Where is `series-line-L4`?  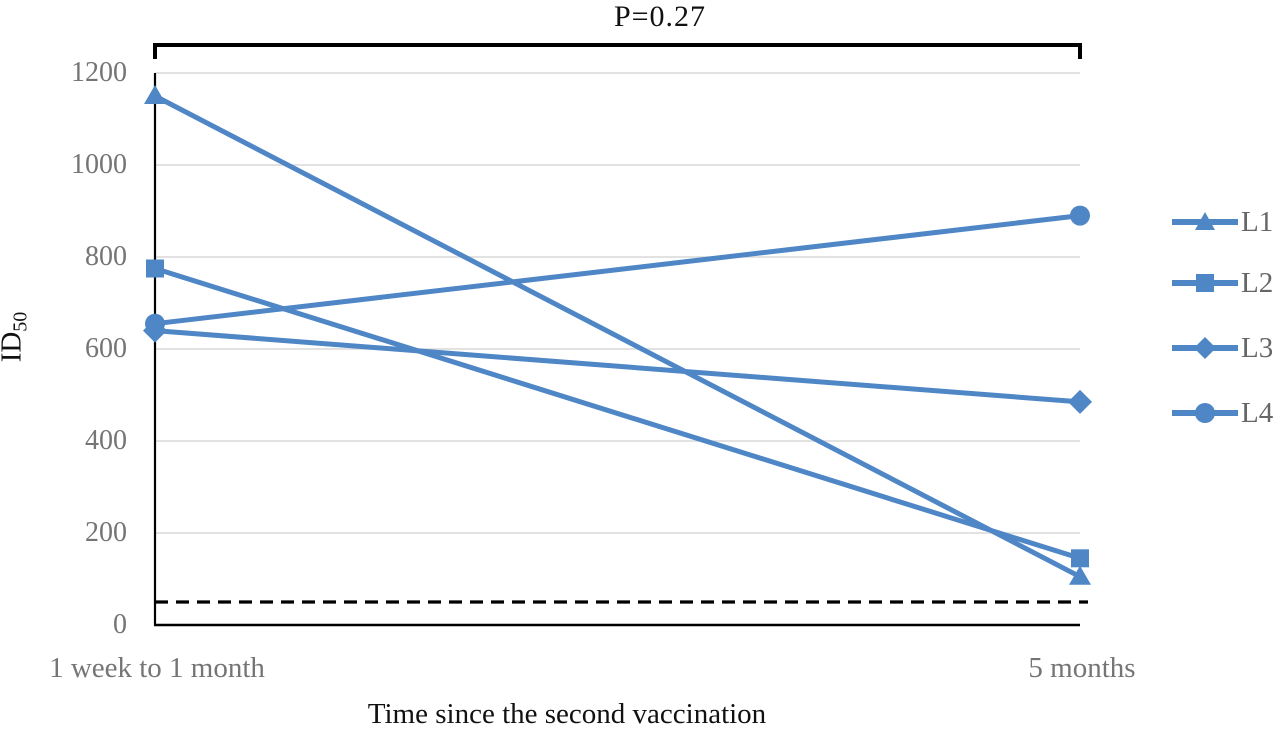
series-line-L4 is located at coordinates (617, 270).